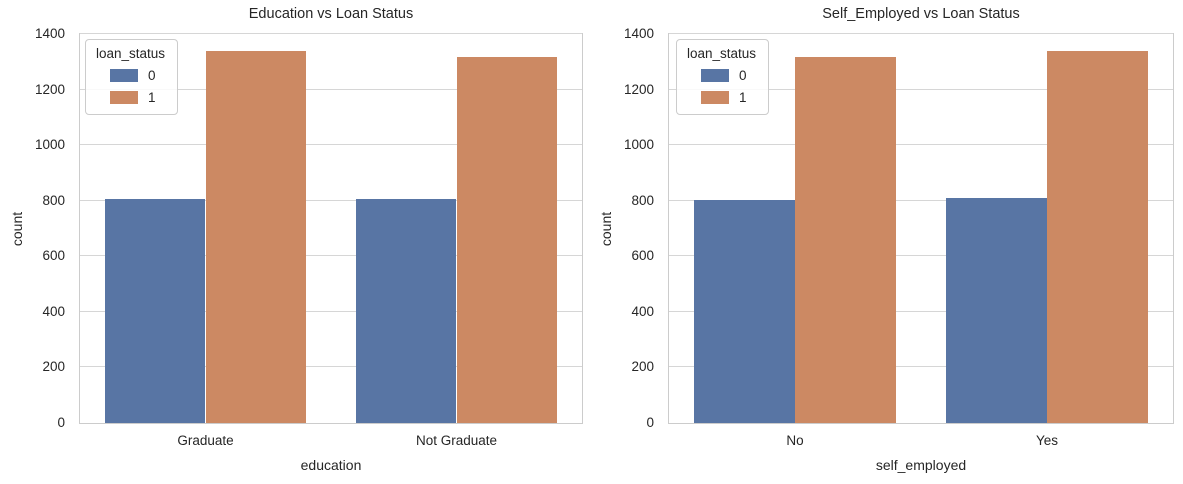 This screenshot has width=1183, height=484. What do you see at coordinates (456, 440) in the screenshot?
I see `x-tick-label-not-graduate: Not Graduate` at bounding box center [456, 440].